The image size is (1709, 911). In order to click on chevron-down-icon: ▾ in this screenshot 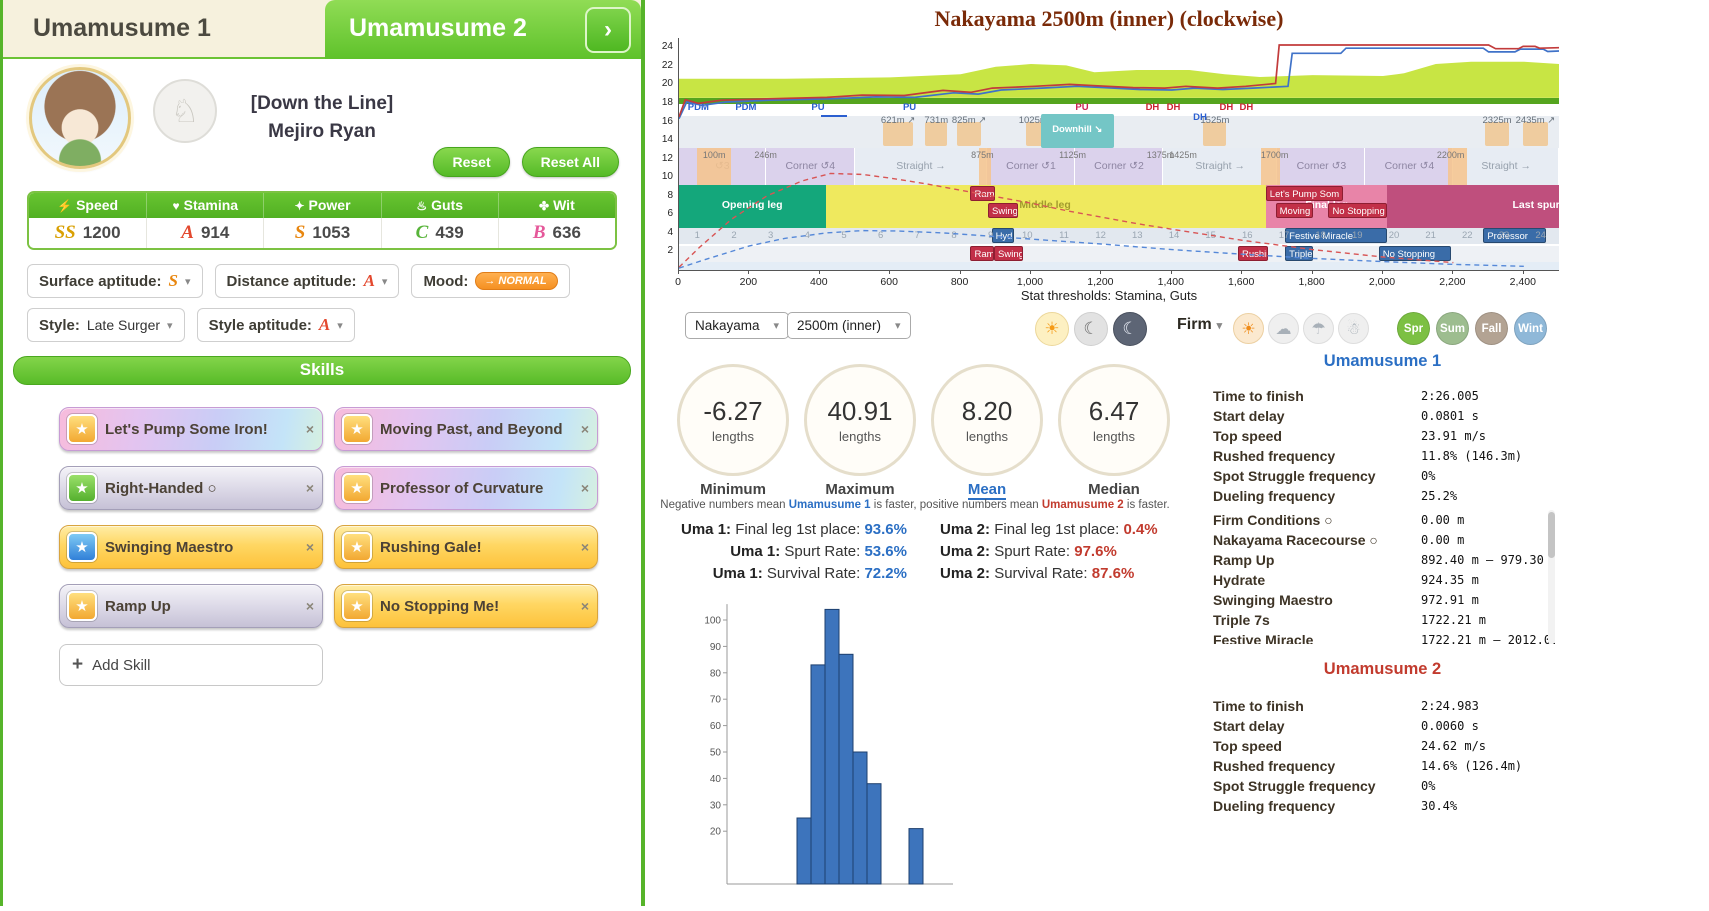, I will do `click(188, 281)`.